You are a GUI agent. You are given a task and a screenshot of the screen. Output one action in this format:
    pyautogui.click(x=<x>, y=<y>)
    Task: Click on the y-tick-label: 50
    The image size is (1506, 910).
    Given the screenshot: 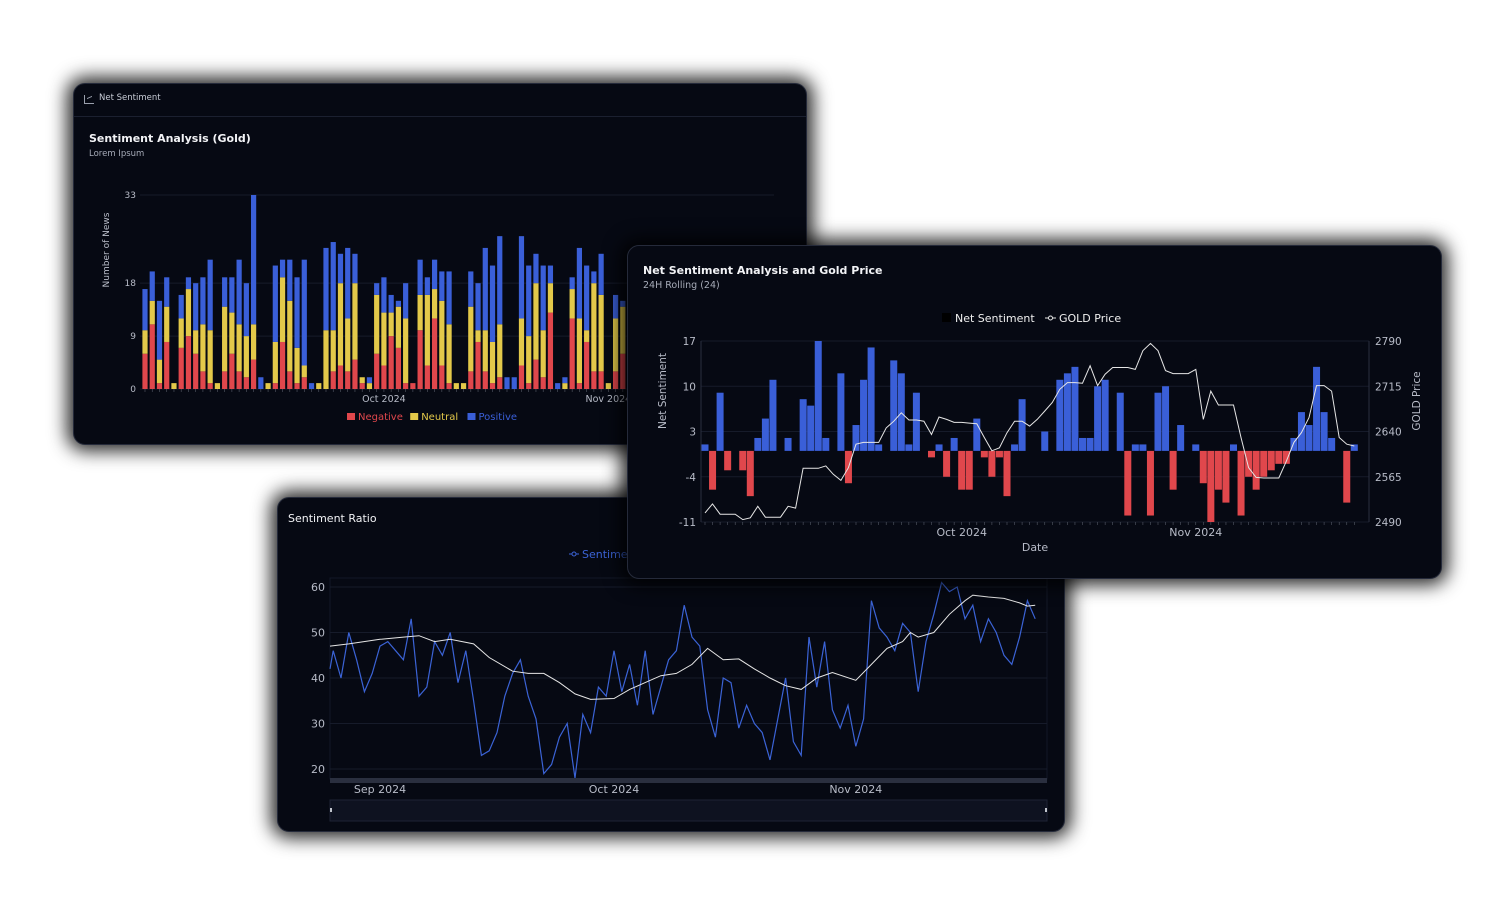 What is the action you would take?
    pyautogui.click(x=318, y=633)
    